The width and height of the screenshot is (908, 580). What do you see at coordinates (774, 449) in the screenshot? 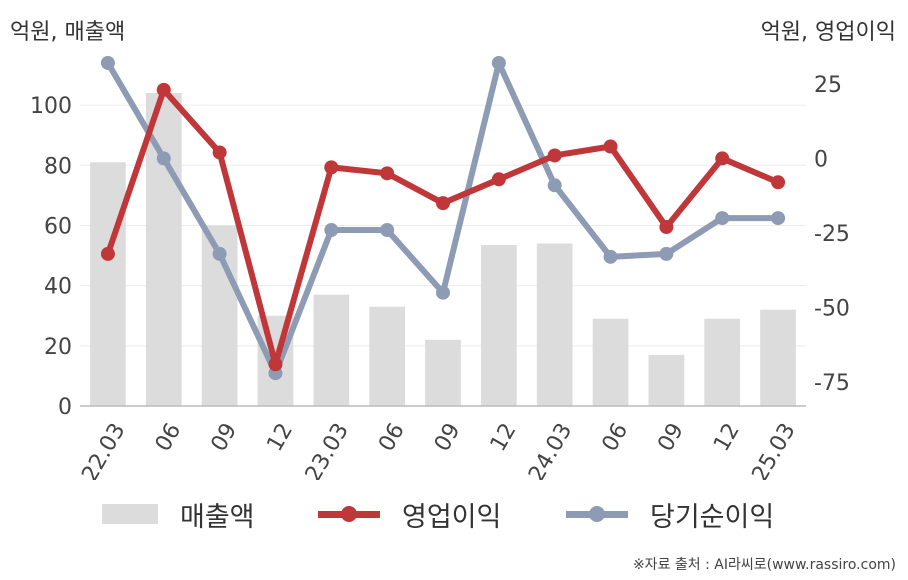
I see `x-axis-tick-label: 25.03` at bounding box center [774, 449].